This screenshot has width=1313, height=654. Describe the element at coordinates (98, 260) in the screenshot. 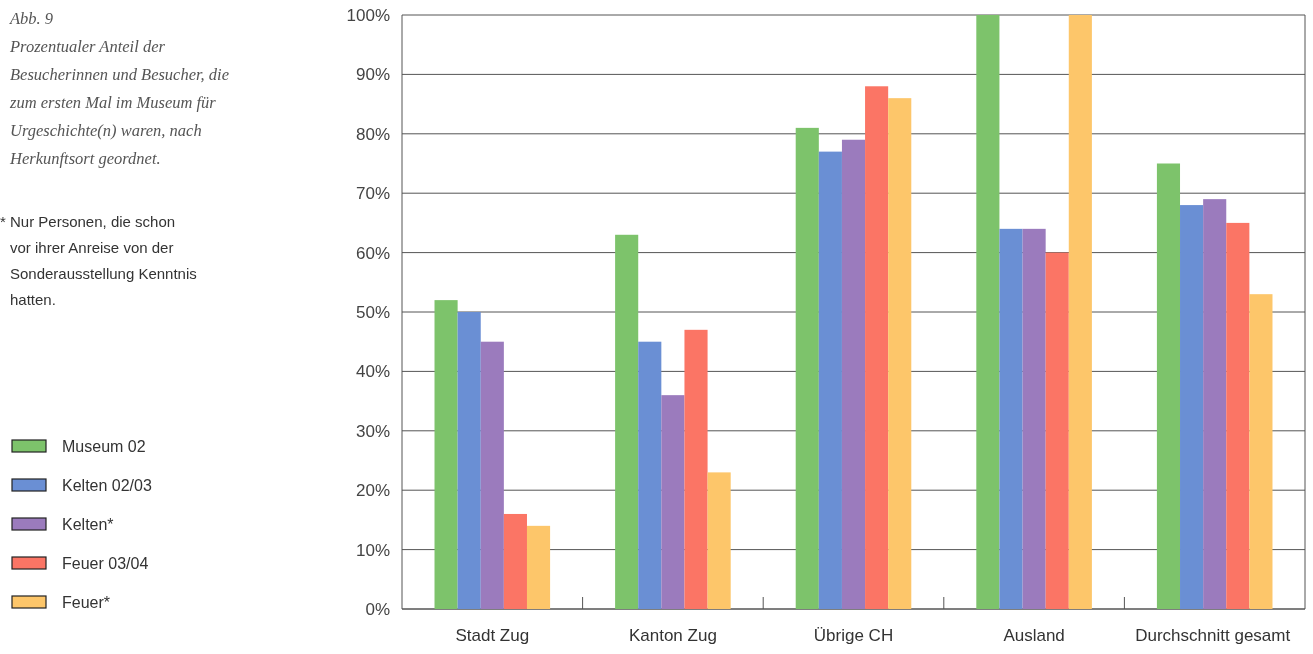

I see `text: * Nur Personen, die schon vor ihrer Anreise von der Sonderausstellung Kenntnis hatten.` at that location.